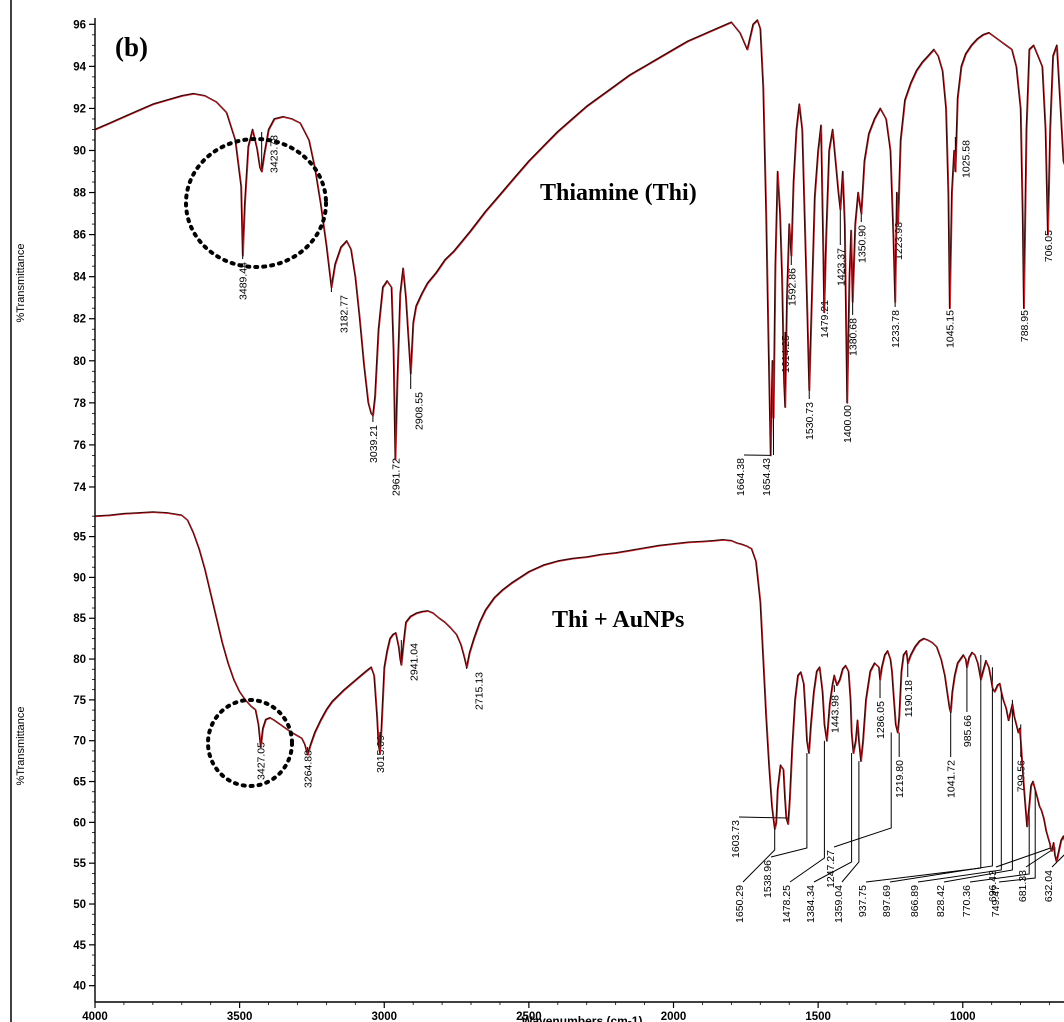  Describe the element at coordinates (963, 1016) in the screenshot. I see `x-tick-label-1000: 1000` at that location.